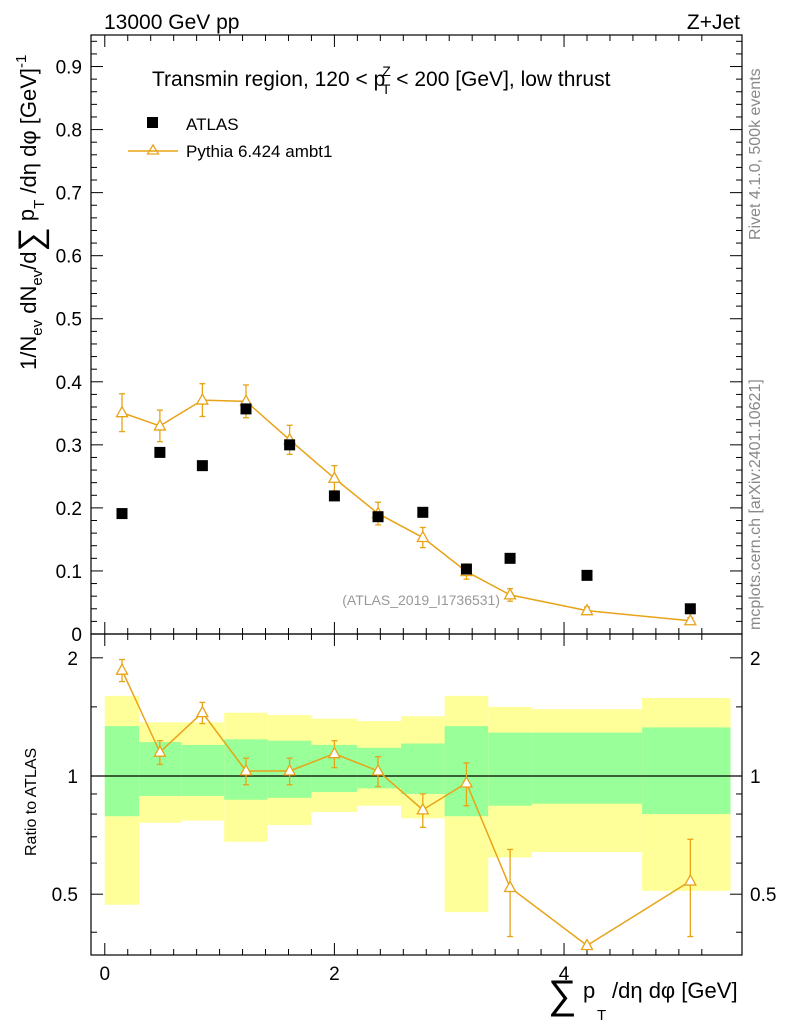  What do you see at coordinates (65, 895) in the screenshot?
I see `ratio-y-tick-label-left: 0.5` at bounding box center [65, 895].